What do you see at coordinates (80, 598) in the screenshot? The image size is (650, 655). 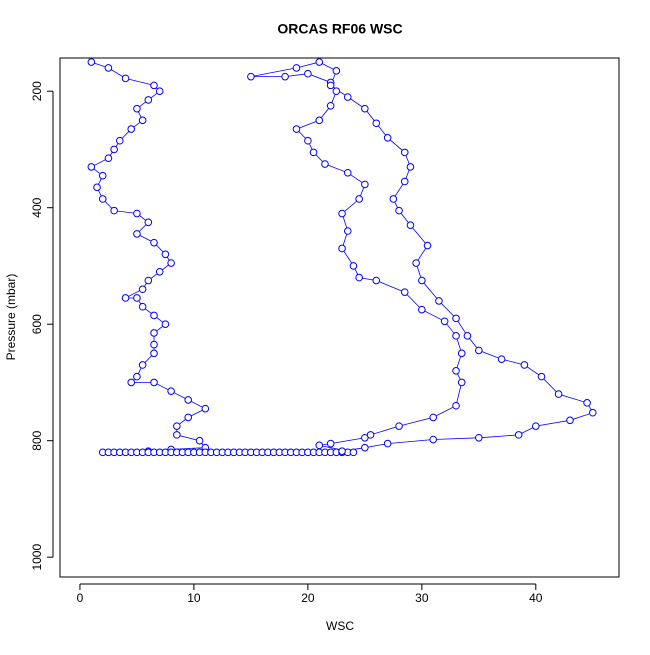 I see `x-tick-label: 0` at bounding box center [80, 598].